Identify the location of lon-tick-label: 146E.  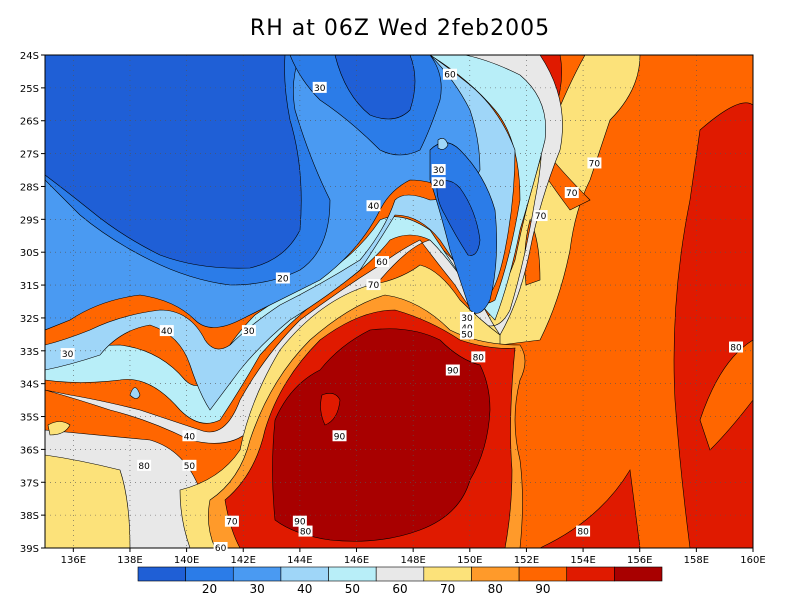
(356, 560).